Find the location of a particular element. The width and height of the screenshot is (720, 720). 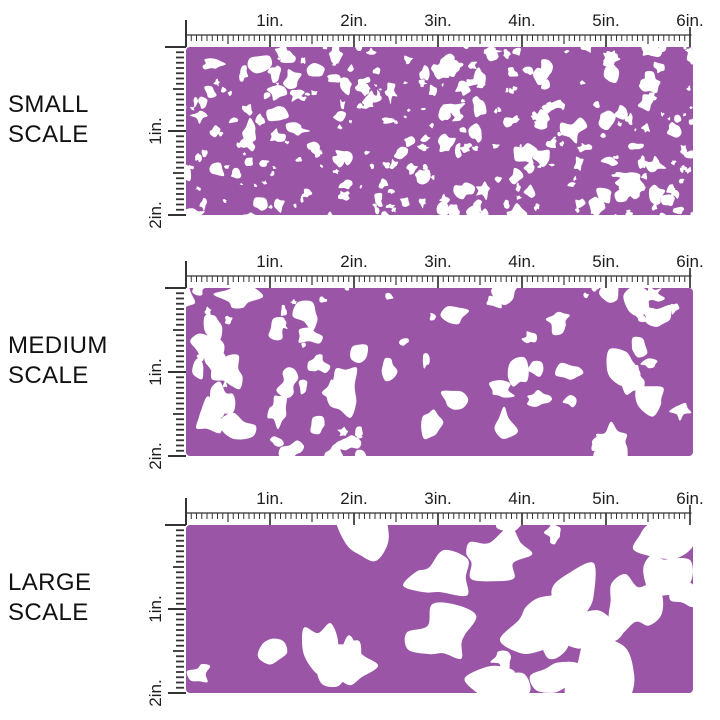

scale-label-small: SMALL SCALE is located at coordinates (48, 120).